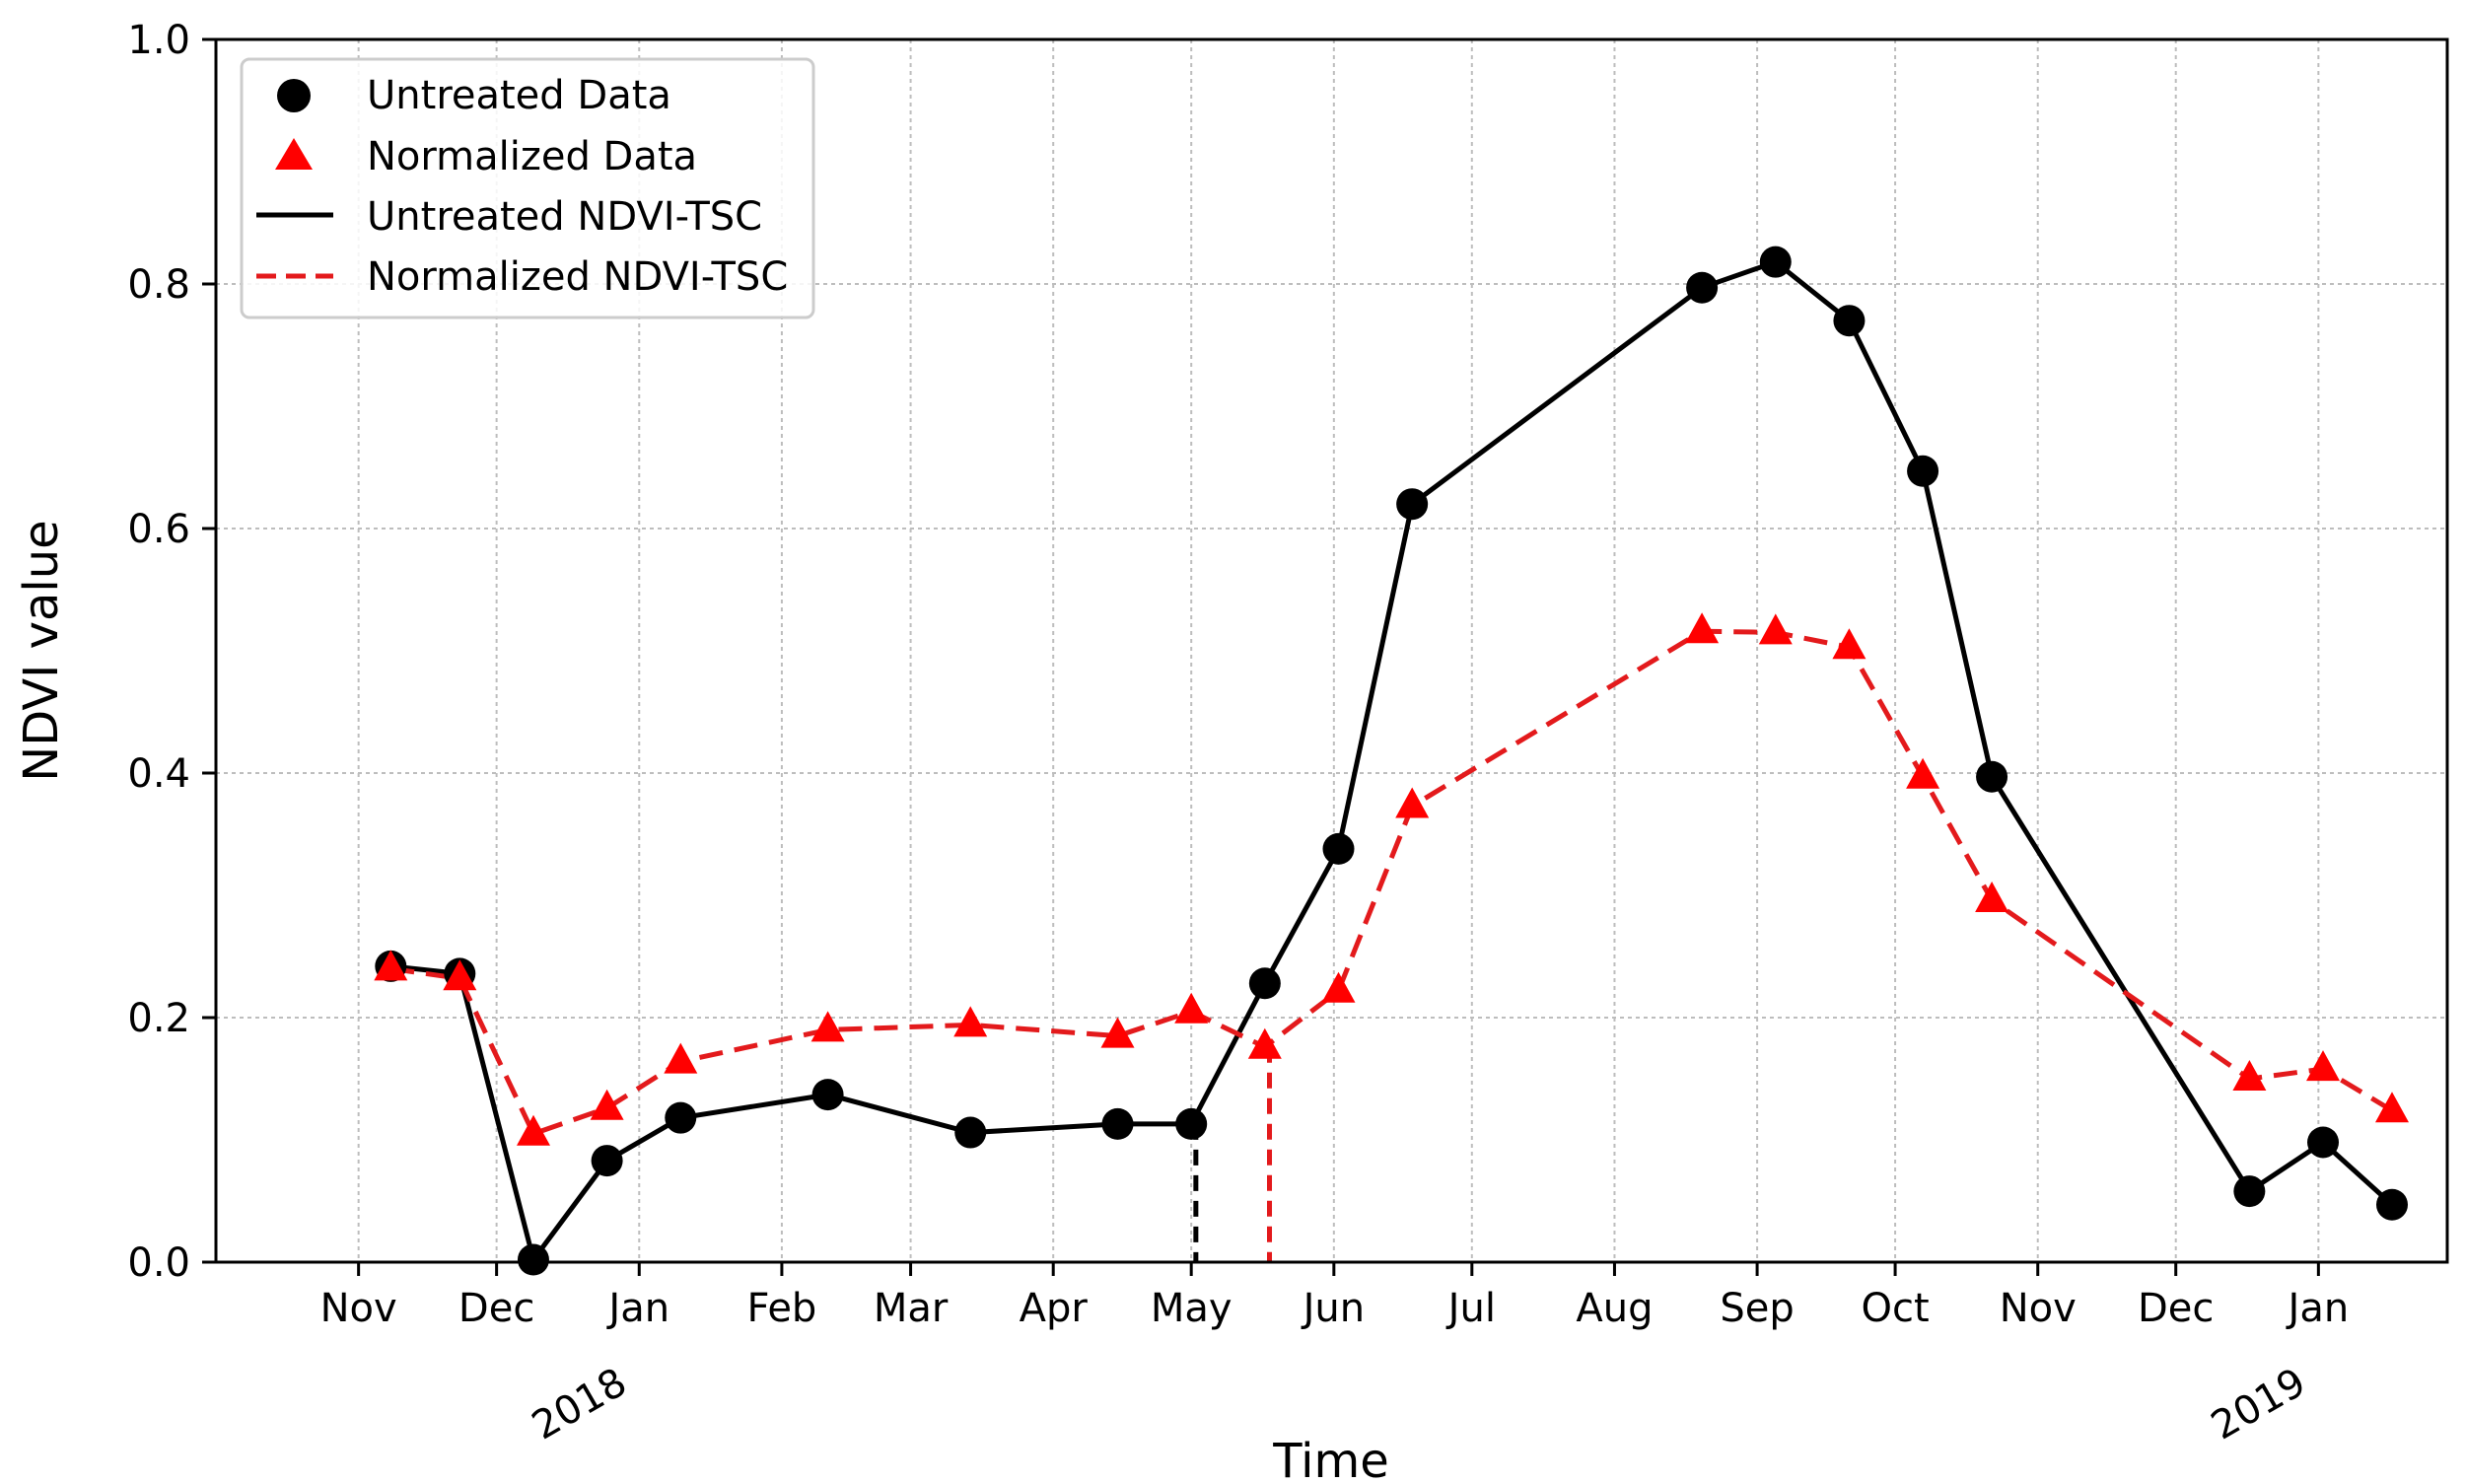 Image resolution: width=2465 pixels, height=1484 pixels. I want to click on x-tick-label: Apr, so click(1054, 1308).